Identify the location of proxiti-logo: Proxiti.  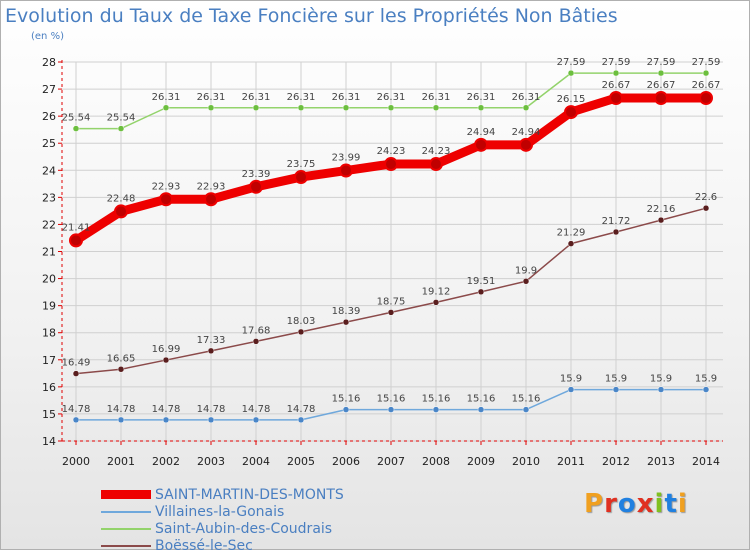
(636, 504).